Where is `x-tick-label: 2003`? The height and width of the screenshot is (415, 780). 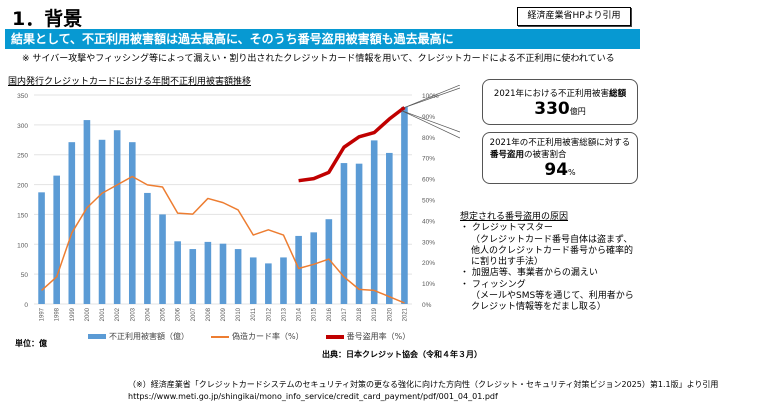
x-tick-label: 2003 is located at coordinates (133, 314).